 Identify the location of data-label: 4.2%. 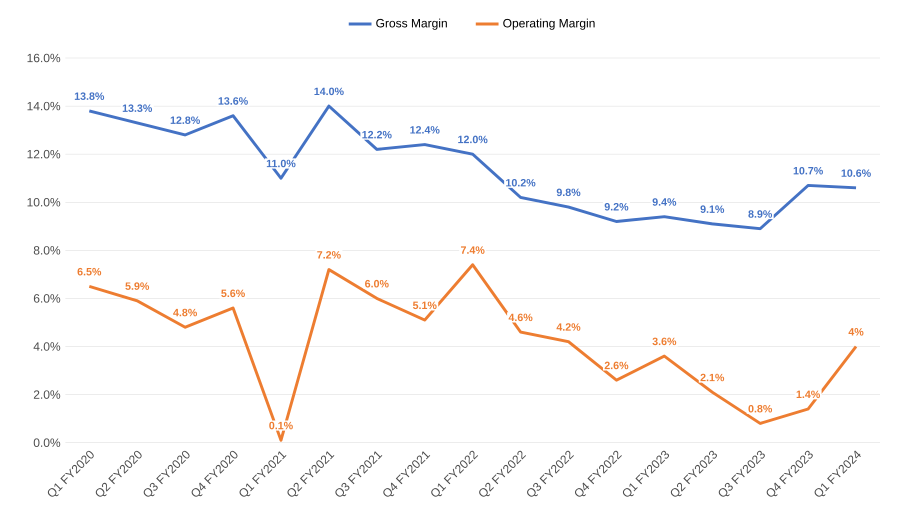
(568, 327).